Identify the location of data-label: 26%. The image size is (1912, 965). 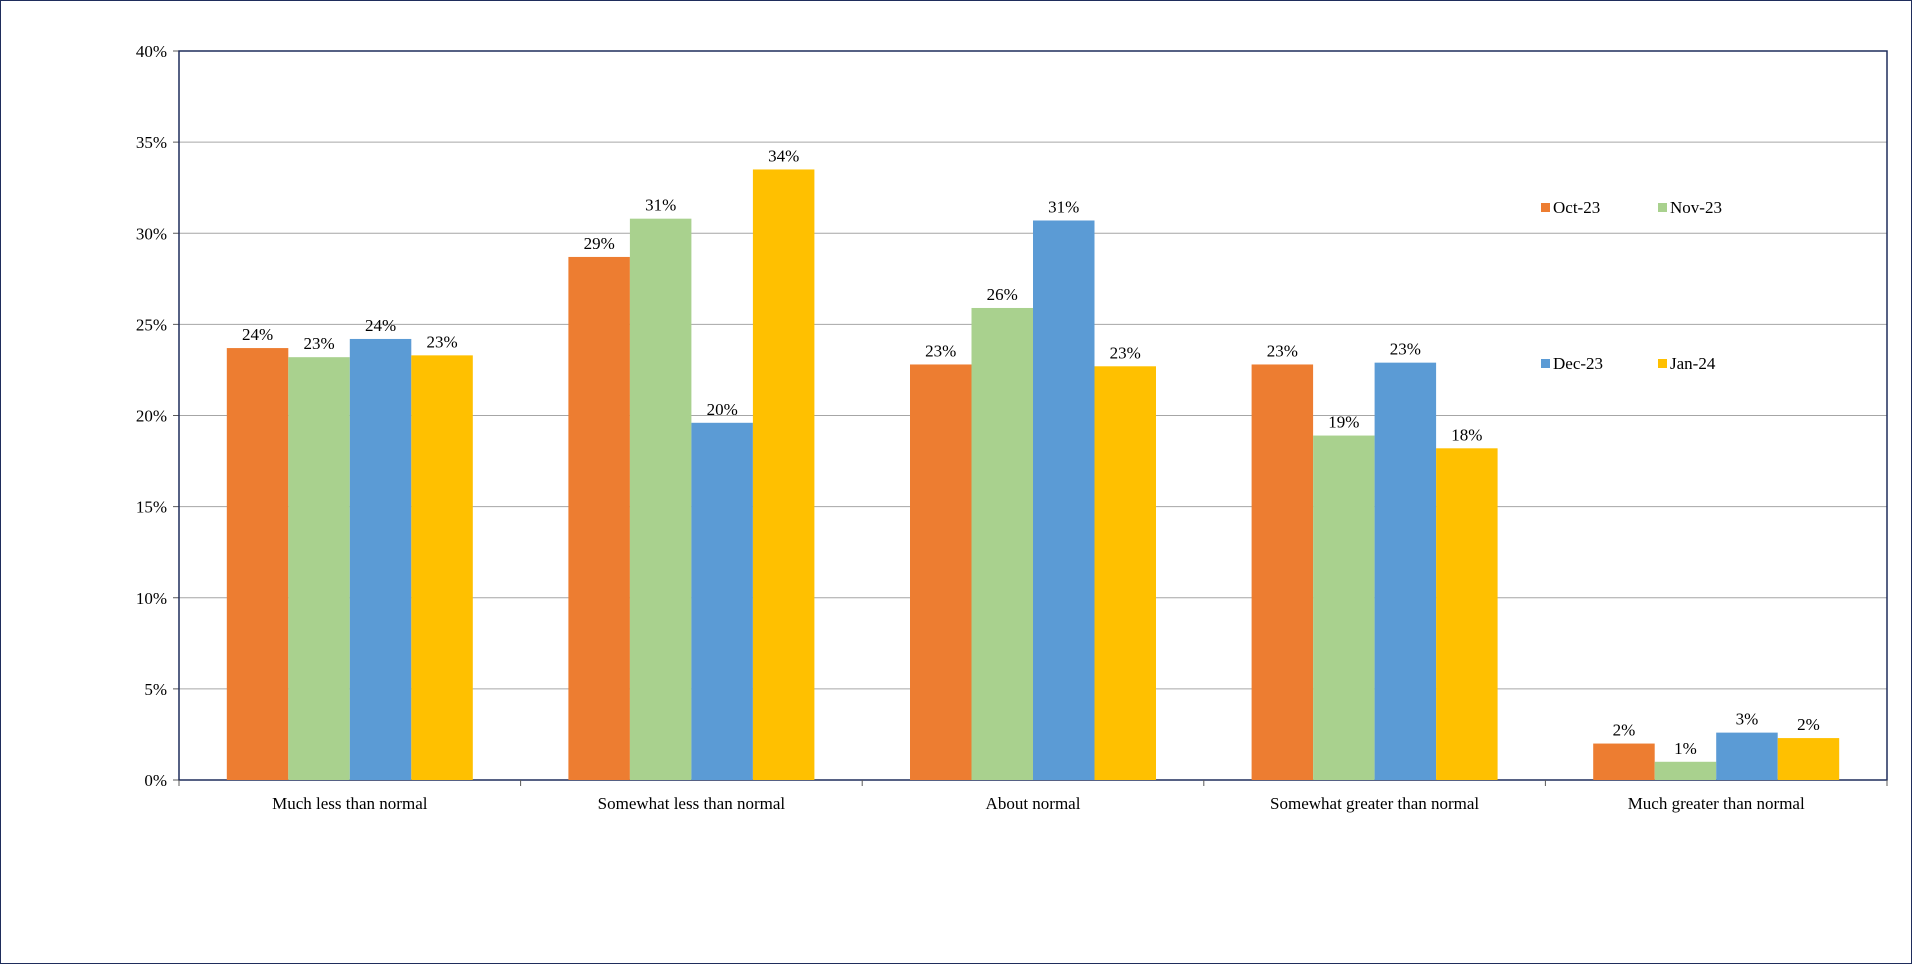
(1002, 294).